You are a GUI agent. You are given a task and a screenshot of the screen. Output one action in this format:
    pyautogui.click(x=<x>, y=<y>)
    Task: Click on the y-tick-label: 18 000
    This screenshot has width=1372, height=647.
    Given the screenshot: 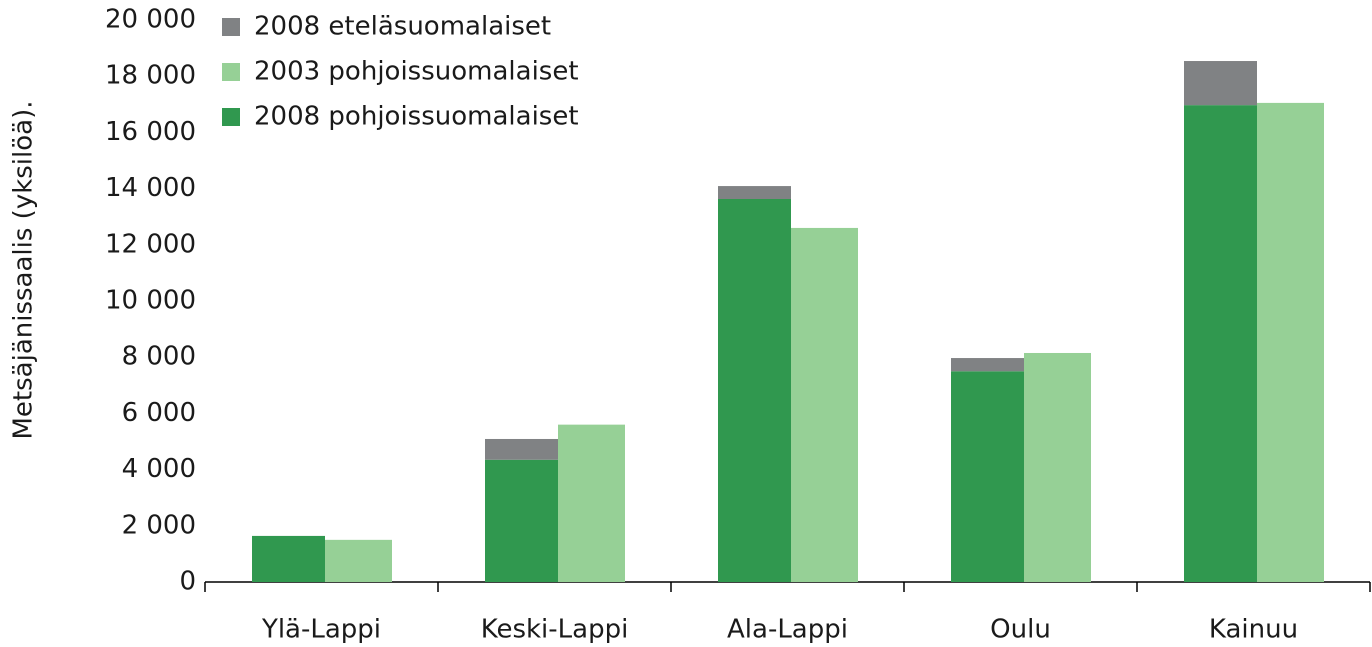 What is the action you would take?
    pyautogui.click(x=150, y=76)
    